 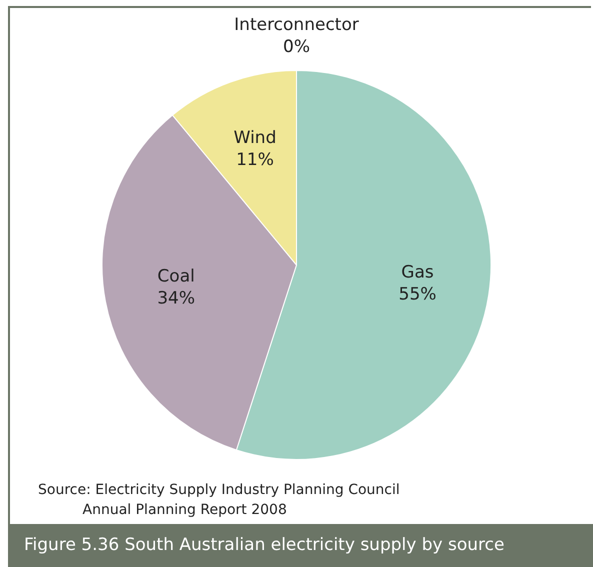 What do you see at coordinates (296, 24) in the screenshot?
I see `category-label: Interconnector` at bounding box center [296, 24].